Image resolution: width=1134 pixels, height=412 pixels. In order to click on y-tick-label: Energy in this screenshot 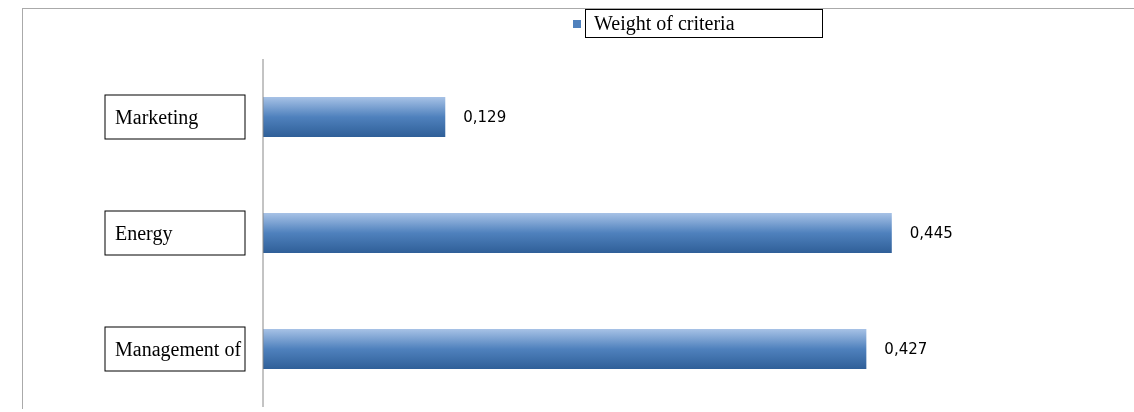, I will do `click(144, 233)`.